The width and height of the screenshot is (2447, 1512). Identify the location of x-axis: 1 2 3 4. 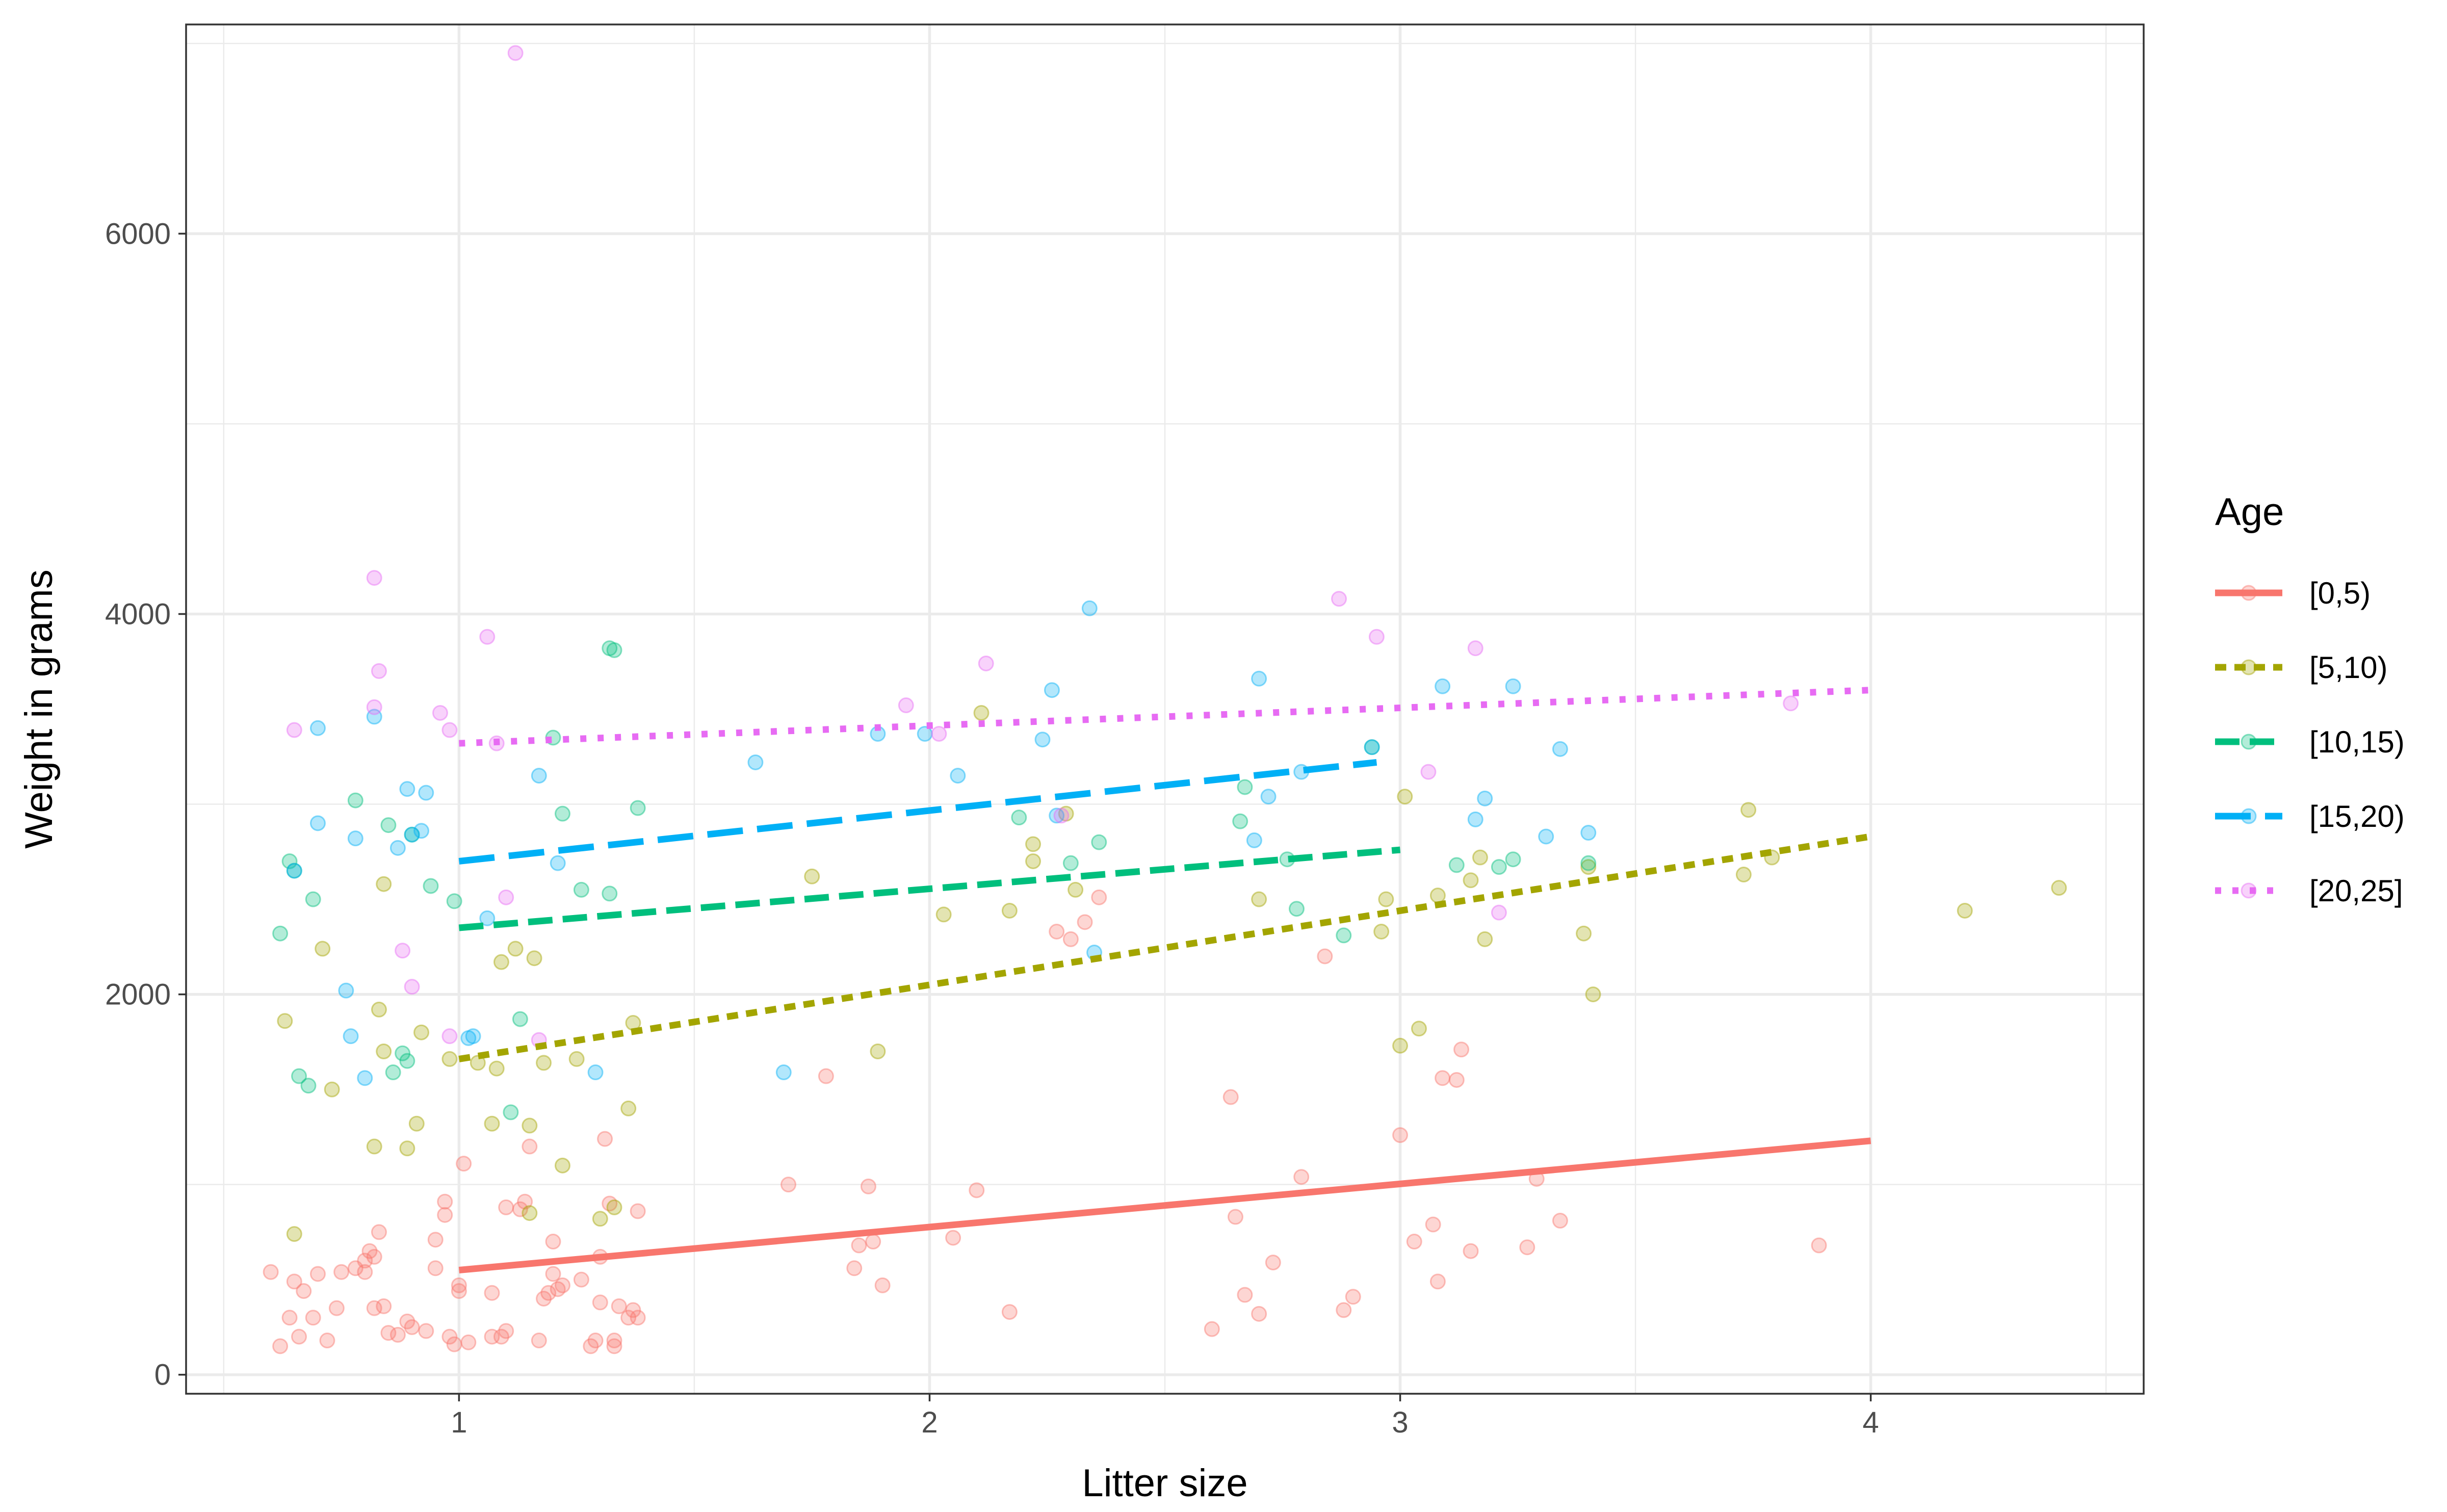
(1165, 1416).